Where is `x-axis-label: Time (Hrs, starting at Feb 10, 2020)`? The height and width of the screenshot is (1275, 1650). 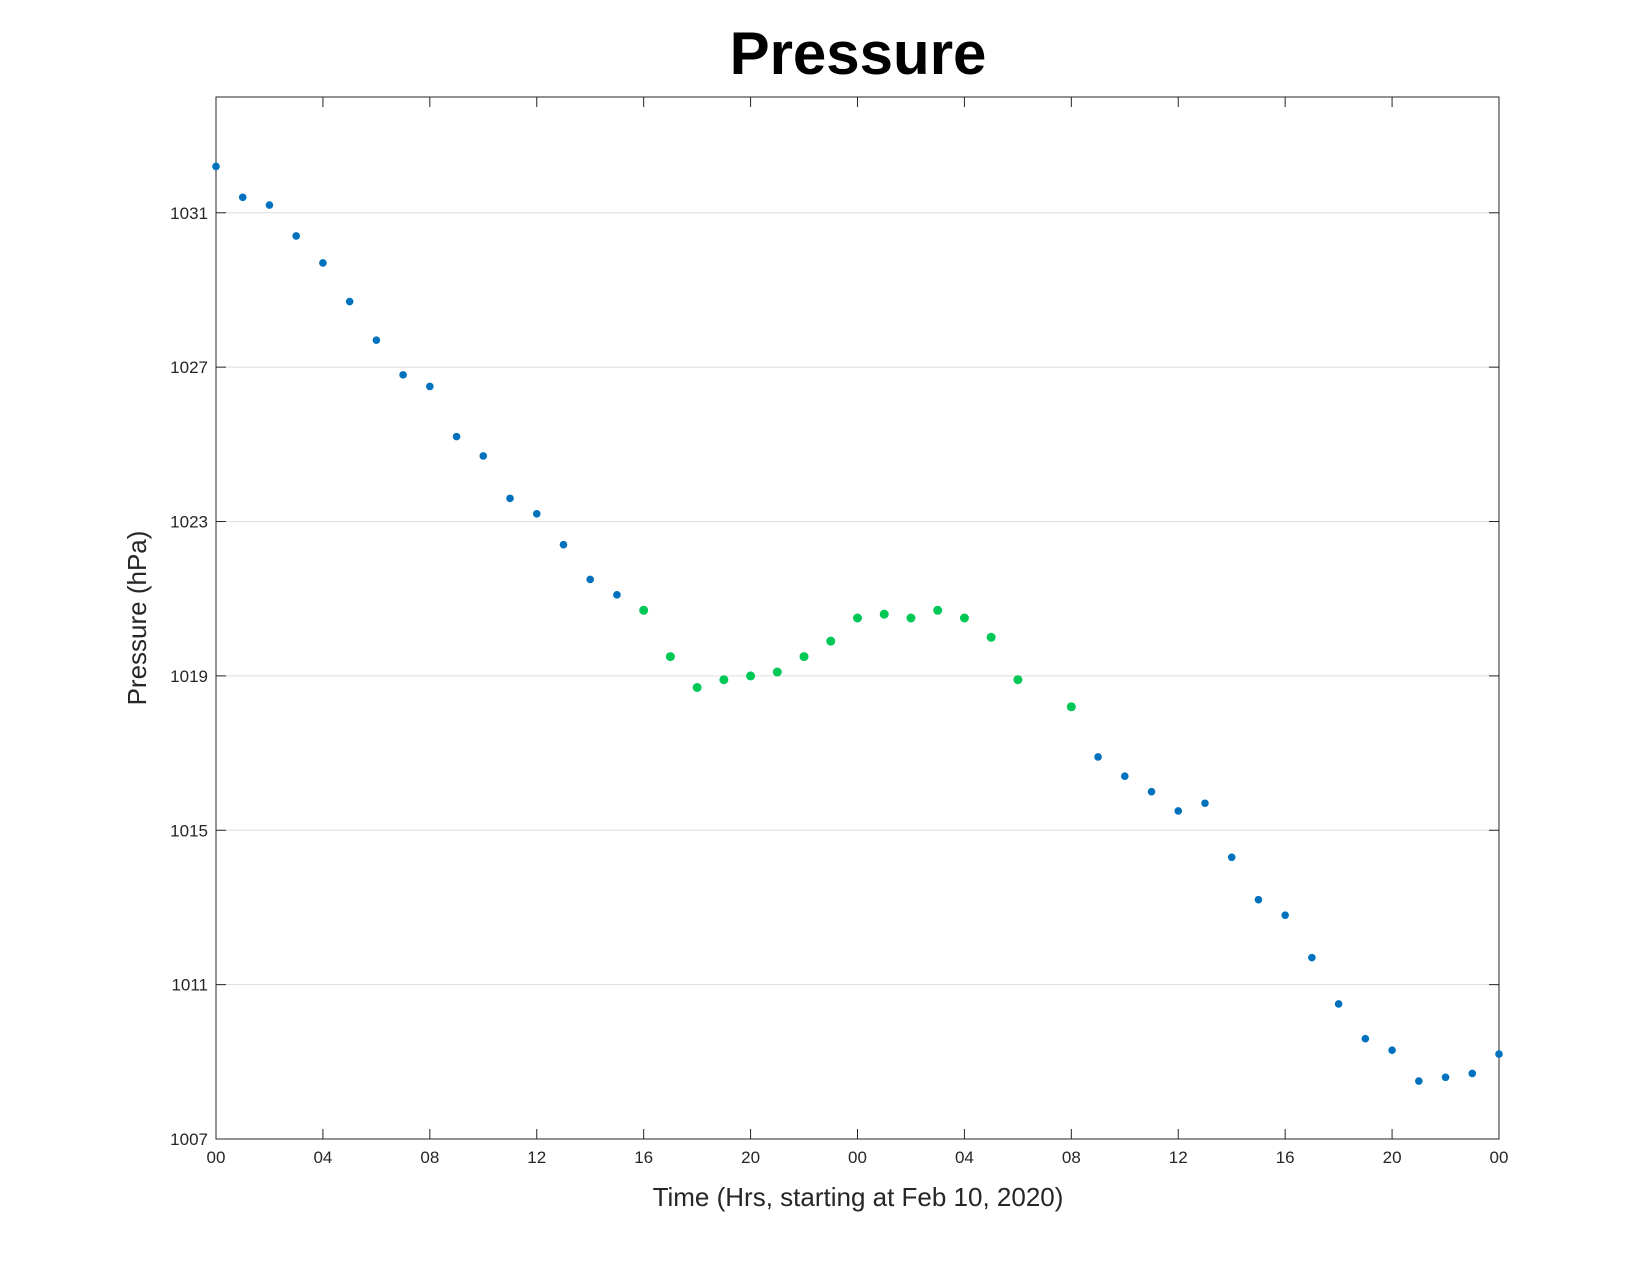 x-axis-label: Time (Hrs, starting at Feb 10, 2020) is located at coordinates (858, 1197).